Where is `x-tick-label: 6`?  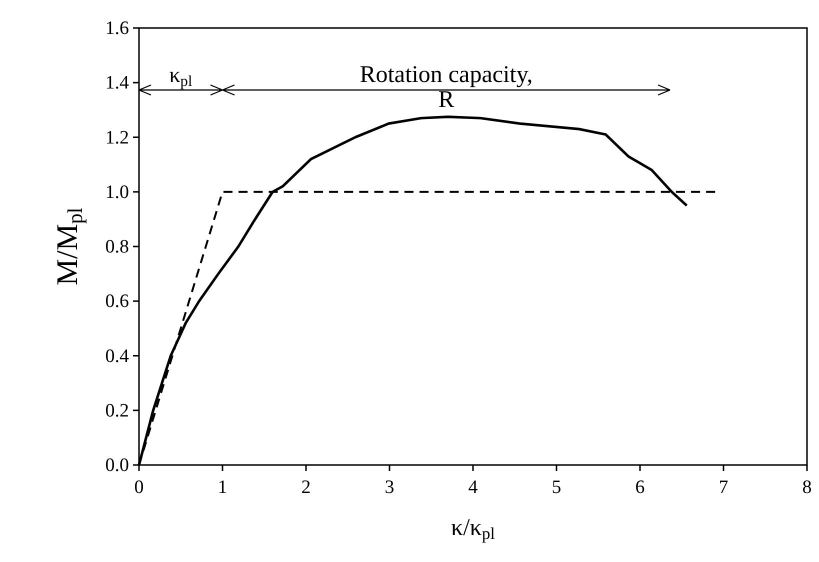 x-tick-label: 6 is located at coordinates (640, 487).